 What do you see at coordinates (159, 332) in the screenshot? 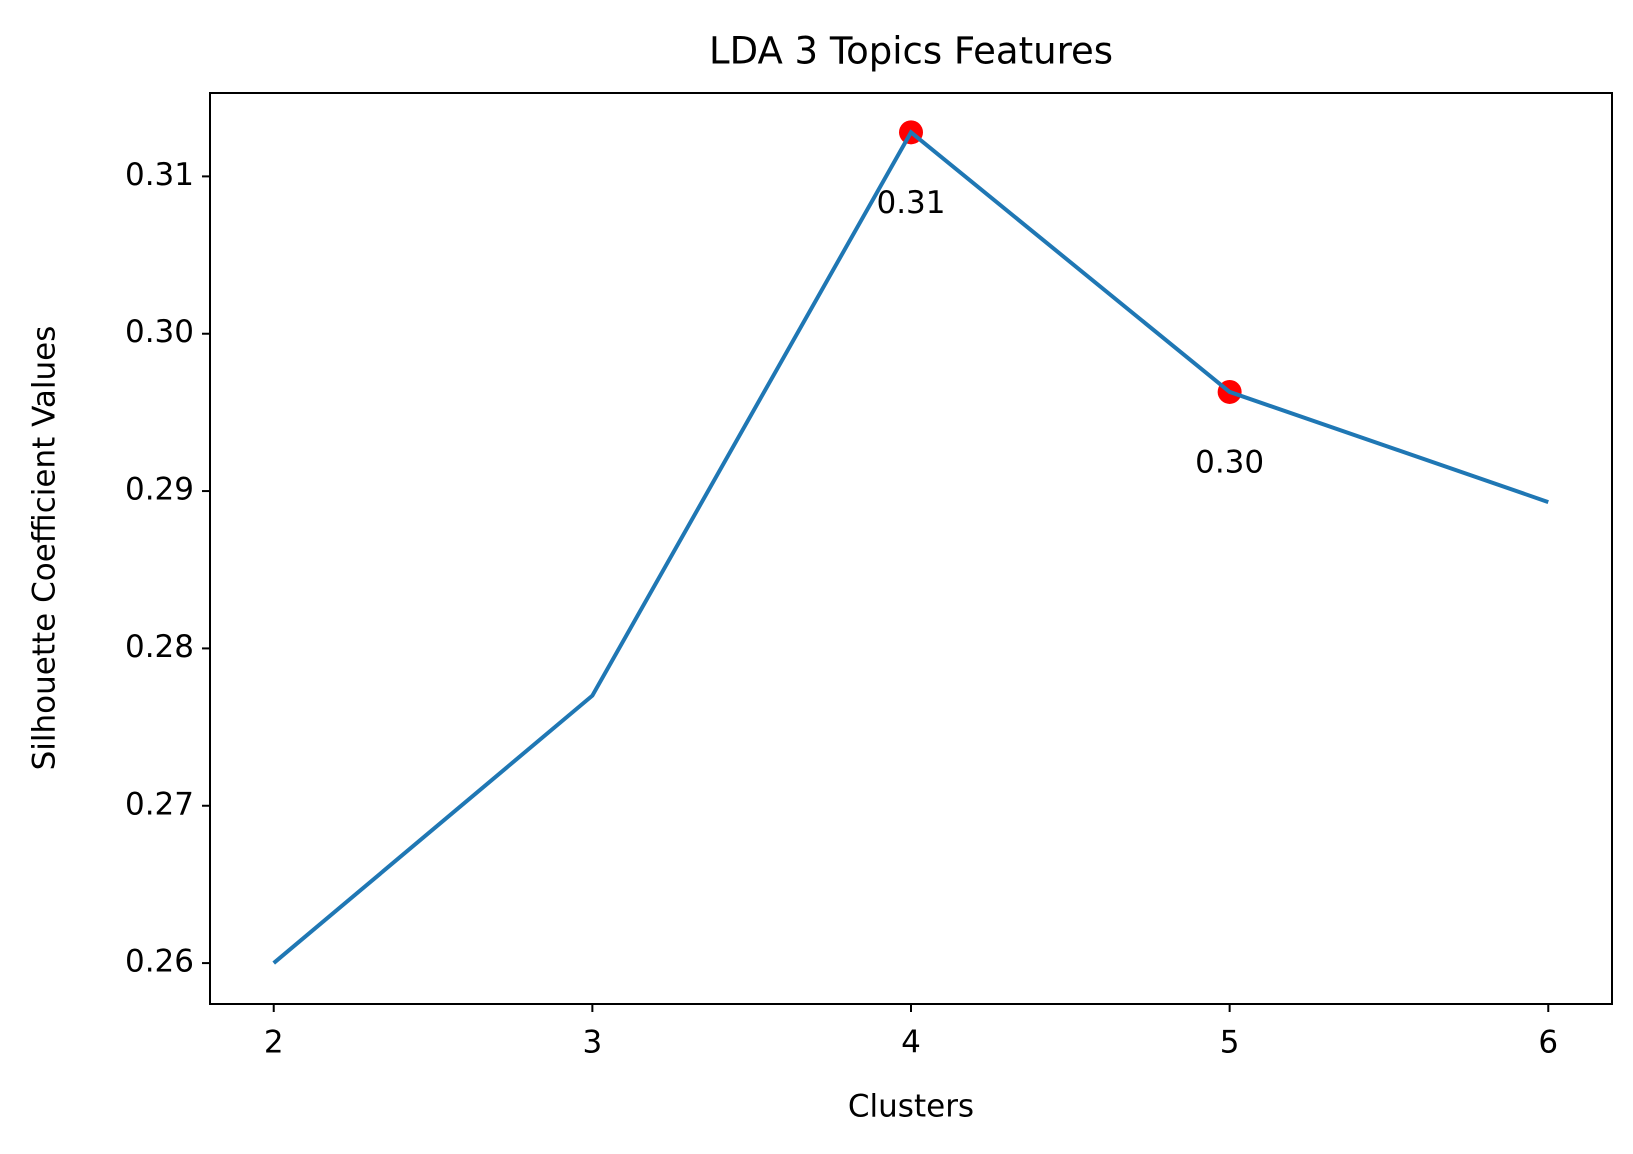
I see `y-tick-label: 0.30` at bounding box center [159, 332].